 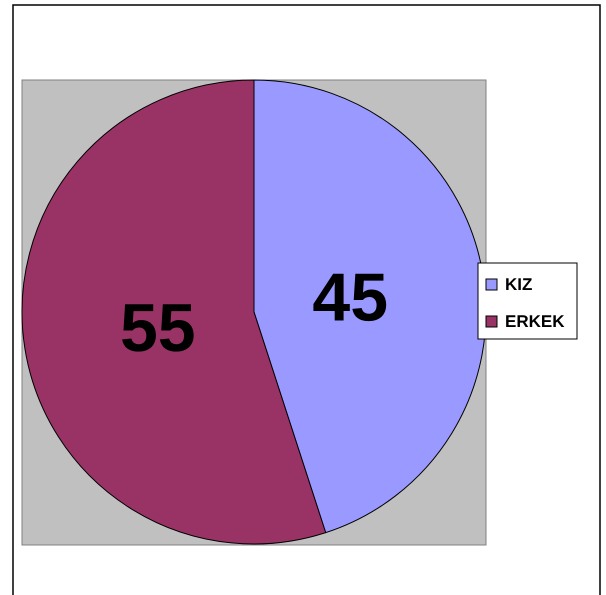 What do you see at coordinates (350, 298) in the screenshot?
I see `data-label: 45` at bounding box center [350, 298].